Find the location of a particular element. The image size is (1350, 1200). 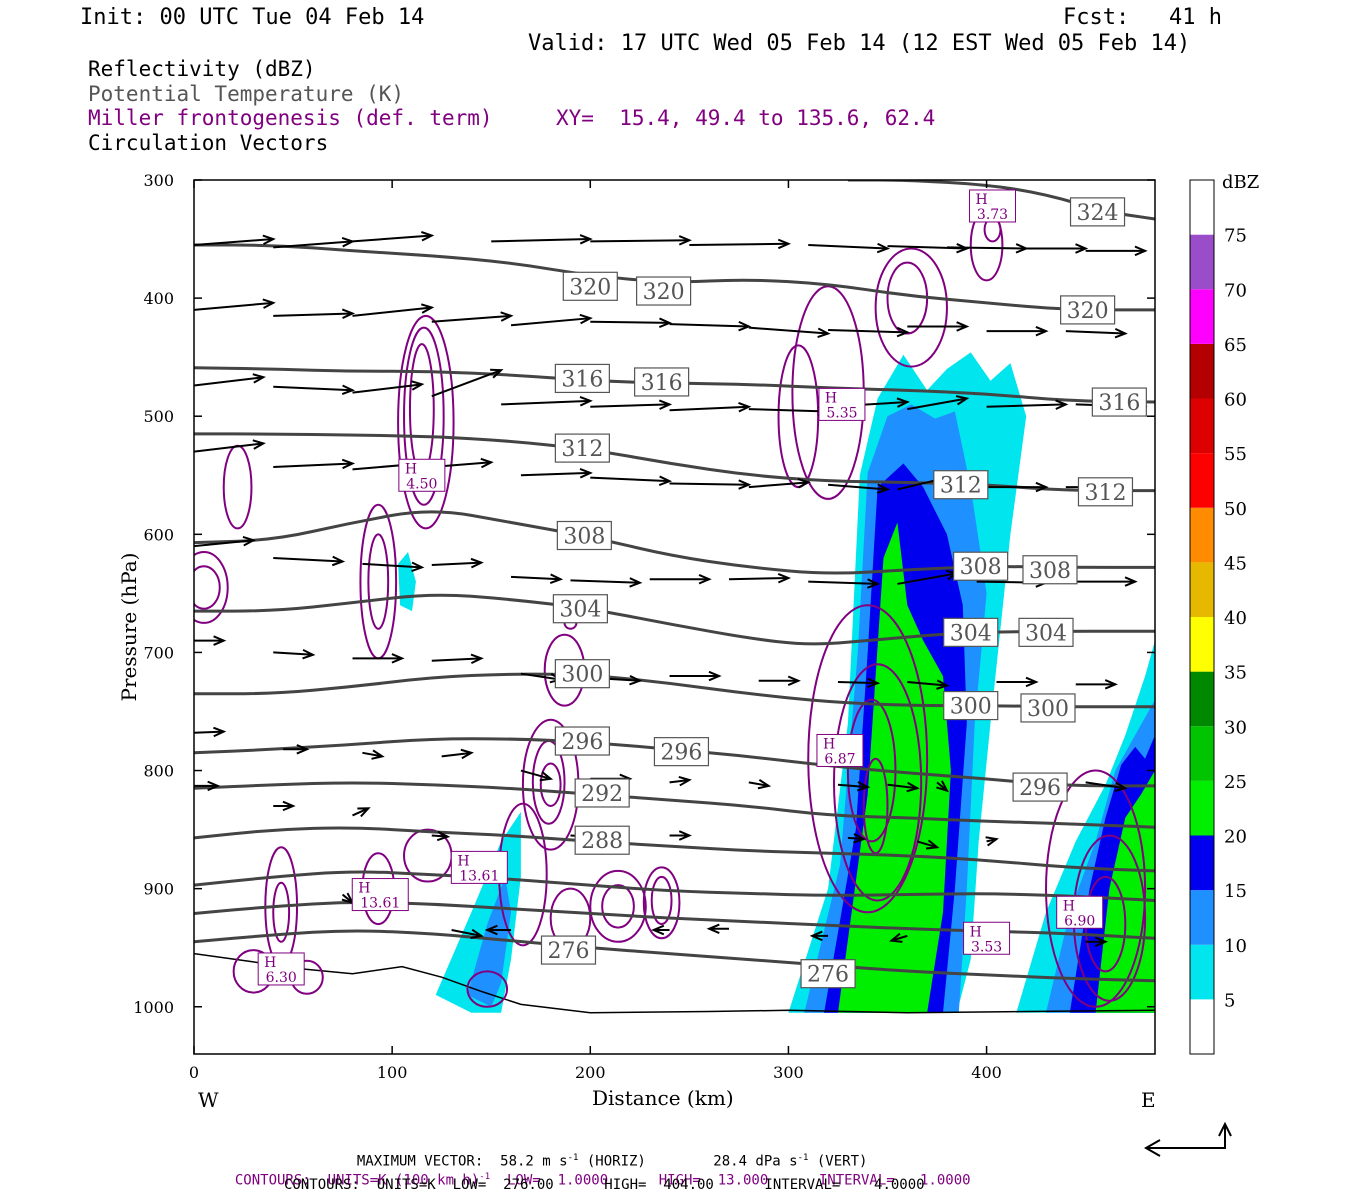

theta-label-text: 324 is located at coordinates (1098, 213).